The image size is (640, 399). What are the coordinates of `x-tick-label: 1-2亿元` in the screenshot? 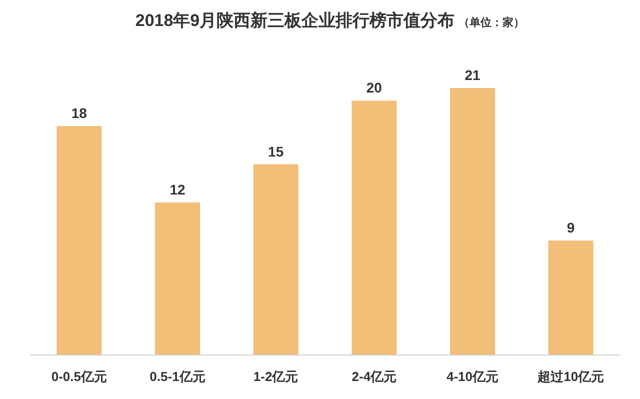 It's located at (275, 376).